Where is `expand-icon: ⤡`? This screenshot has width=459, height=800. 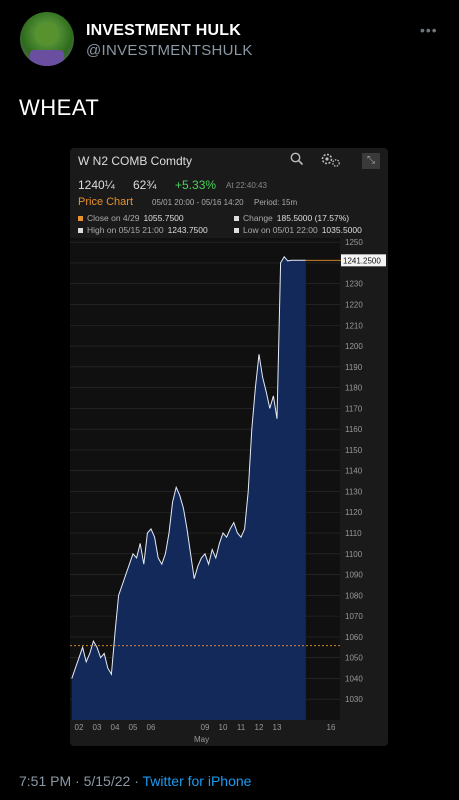
expand-icon: ⤡ is located at coordinates (371, 161).